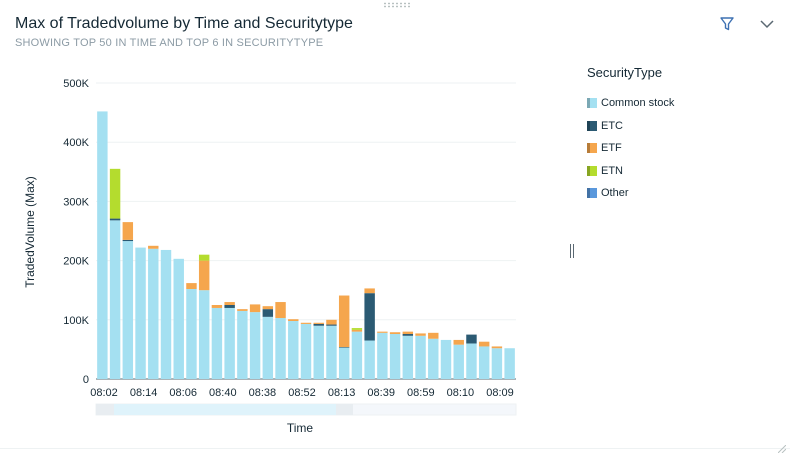  What do you see at coordinates (572, 251) in the screenshot?
I see `resize-handle` at bounding box center [572, 251].